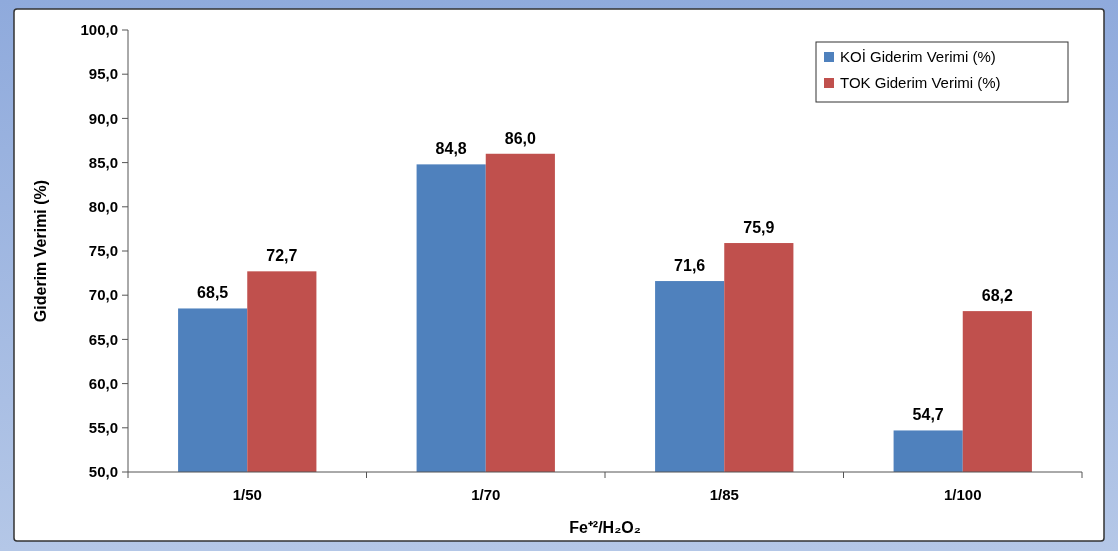  What do you see at coordinates (928, 415) in the screenshot?
I see `data-label: 54,7` at bounding box center [928, 415].